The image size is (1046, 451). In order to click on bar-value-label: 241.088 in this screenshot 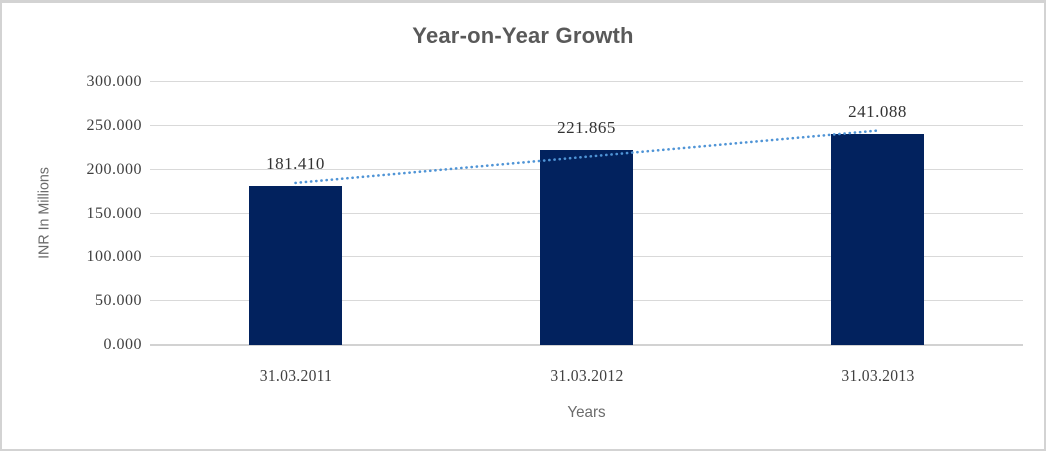, I will do `click(877, 111)`.